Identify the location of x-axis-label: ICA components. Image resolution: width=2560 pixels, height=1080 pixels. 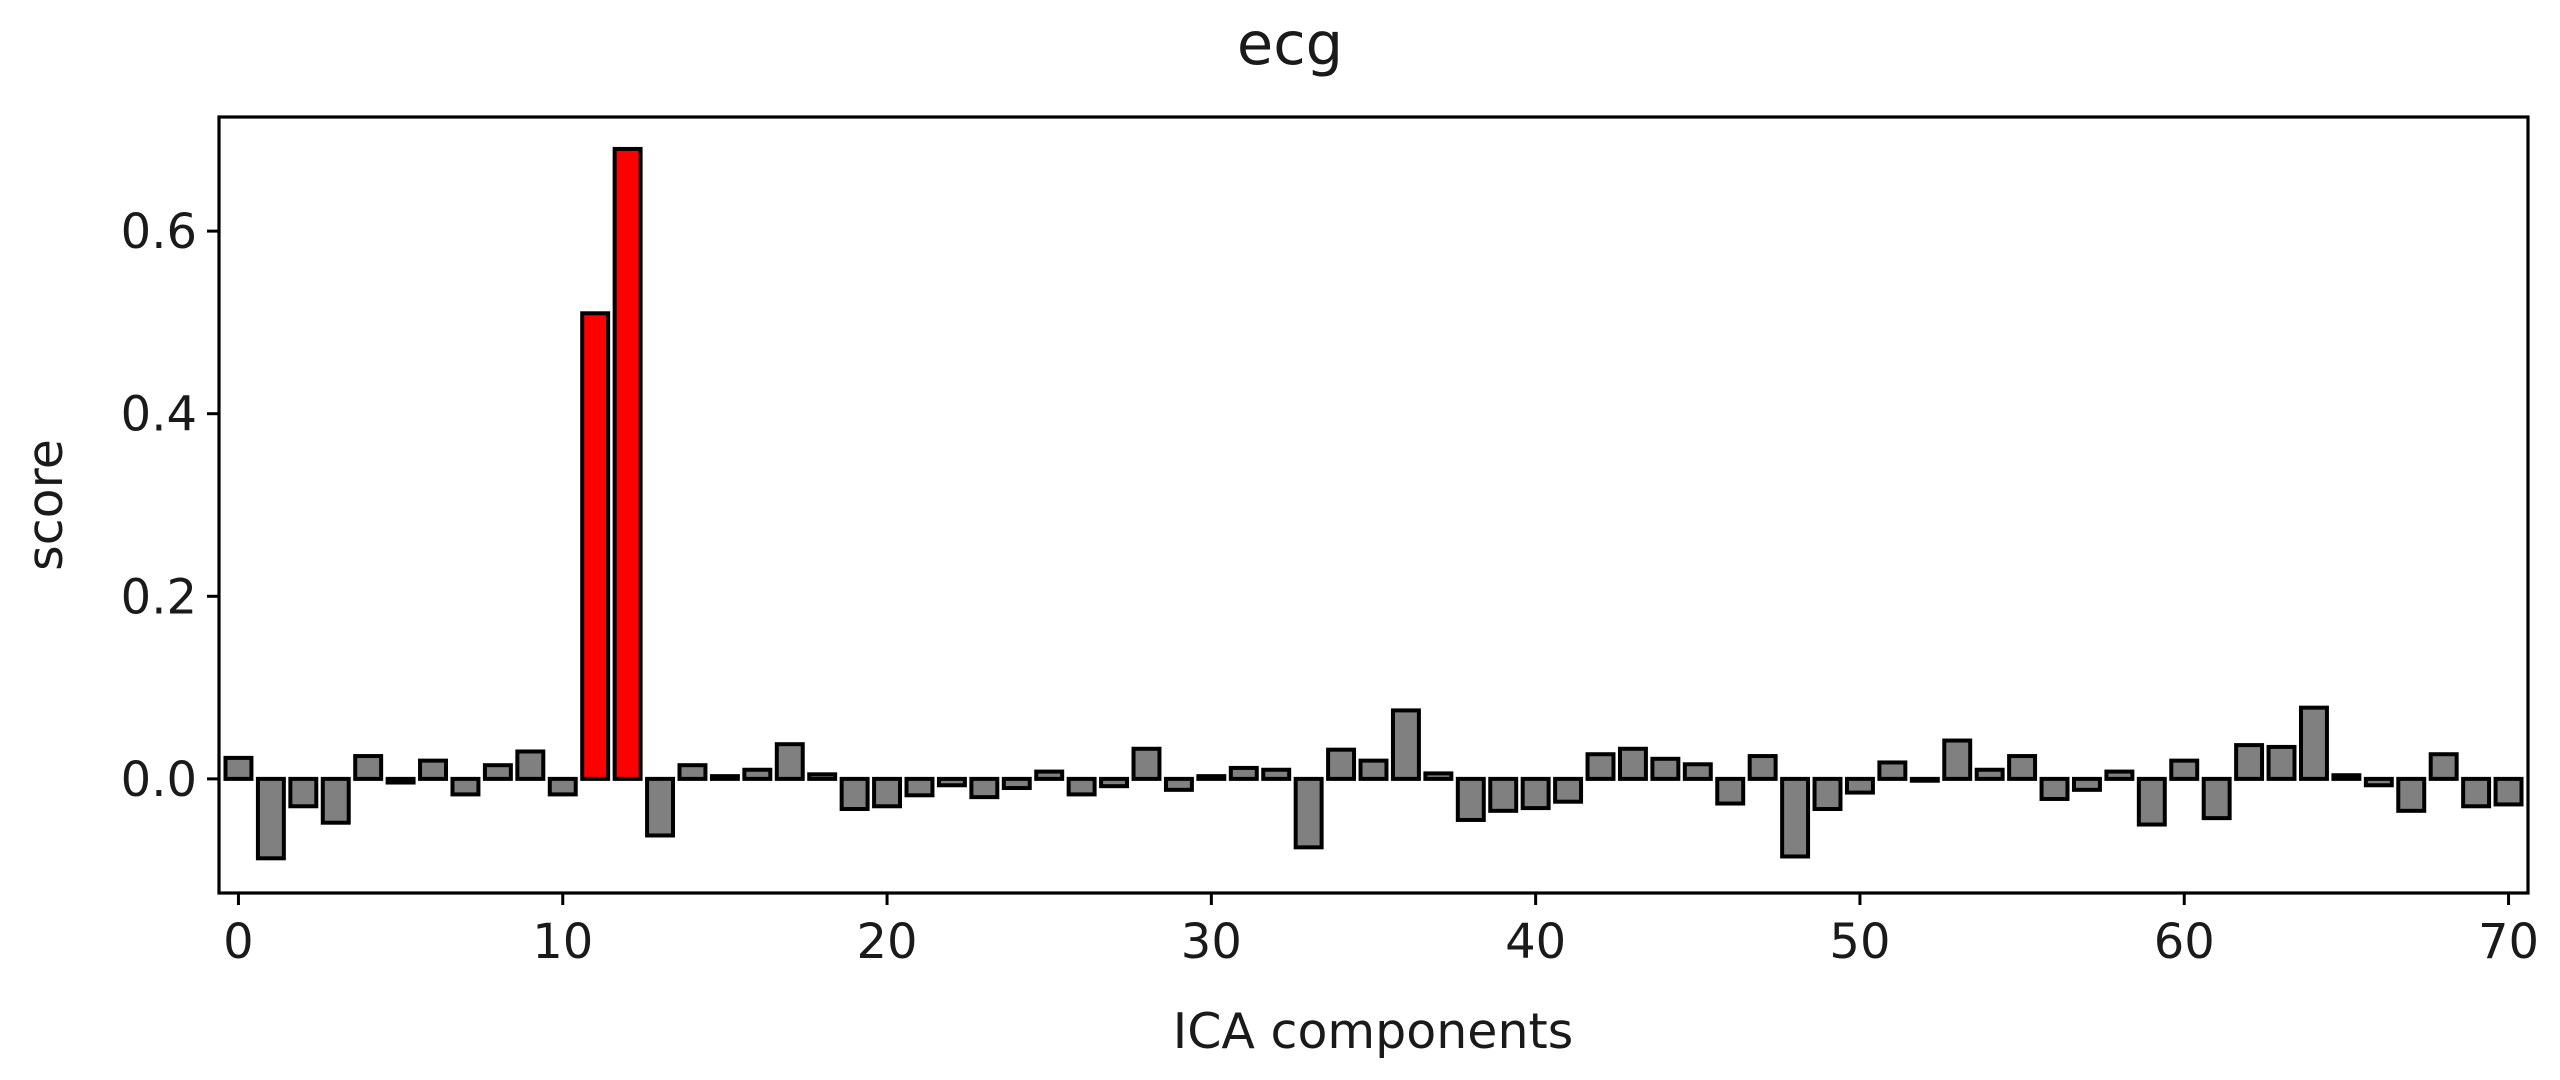
(1373, 1031).